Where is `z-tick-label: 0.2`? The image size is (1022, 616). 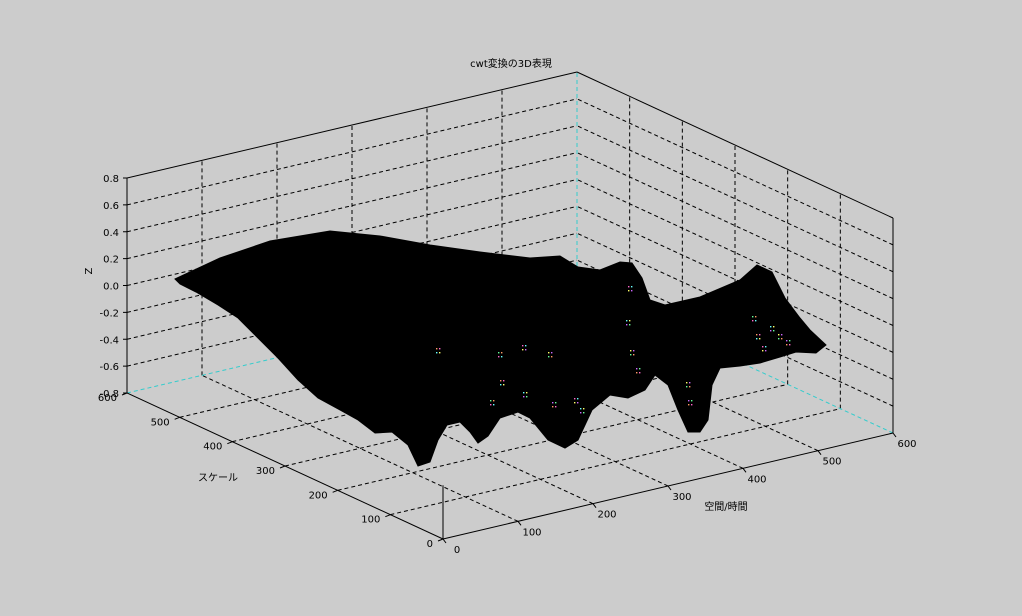
z-tick-label: 0.2 is located at coordinates (111, 260).